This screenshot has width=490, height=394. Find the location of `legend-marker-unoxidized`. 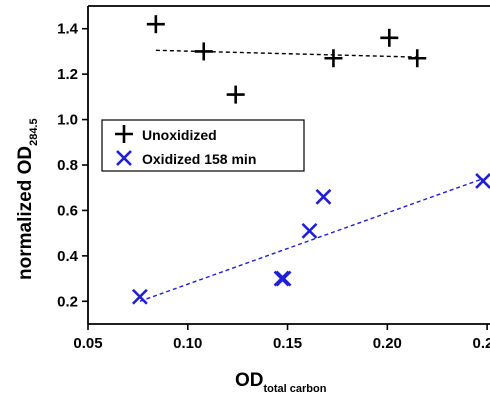

legend-marker-unoxidized is located at coordinates (124, 134).